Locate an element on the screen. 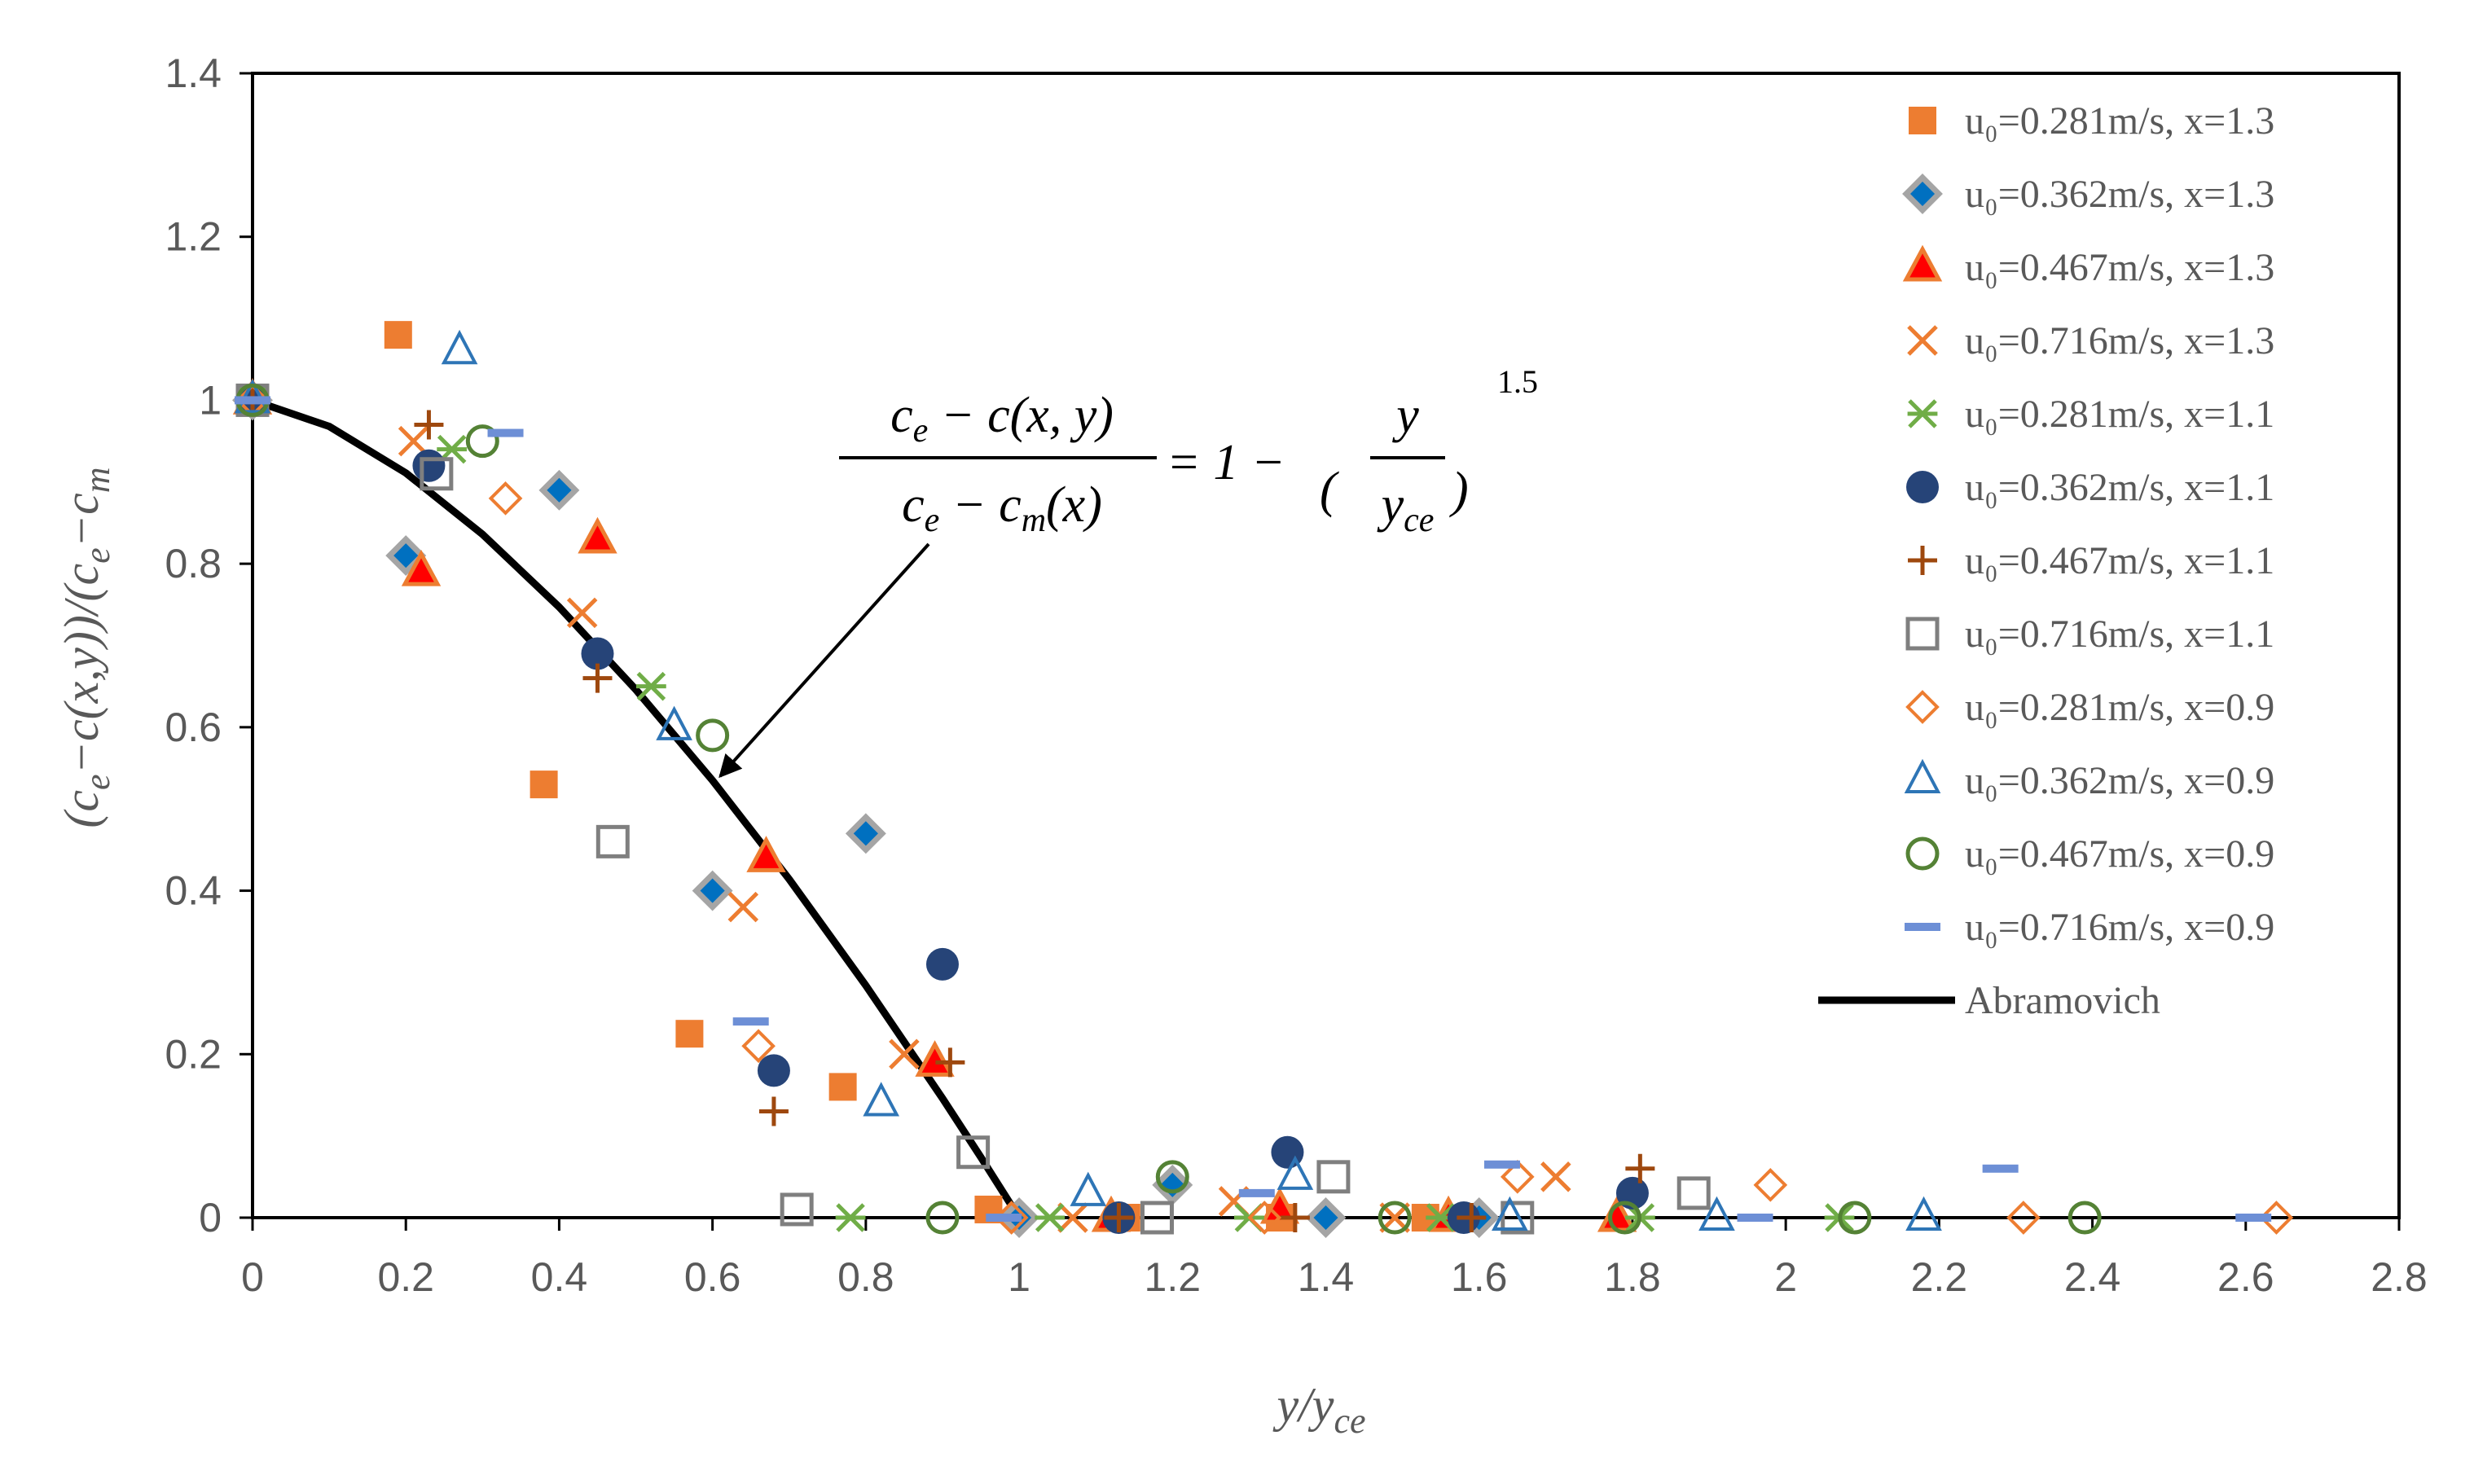  x-tick-label: 2.8 is located at coordinates (2399, 1277).